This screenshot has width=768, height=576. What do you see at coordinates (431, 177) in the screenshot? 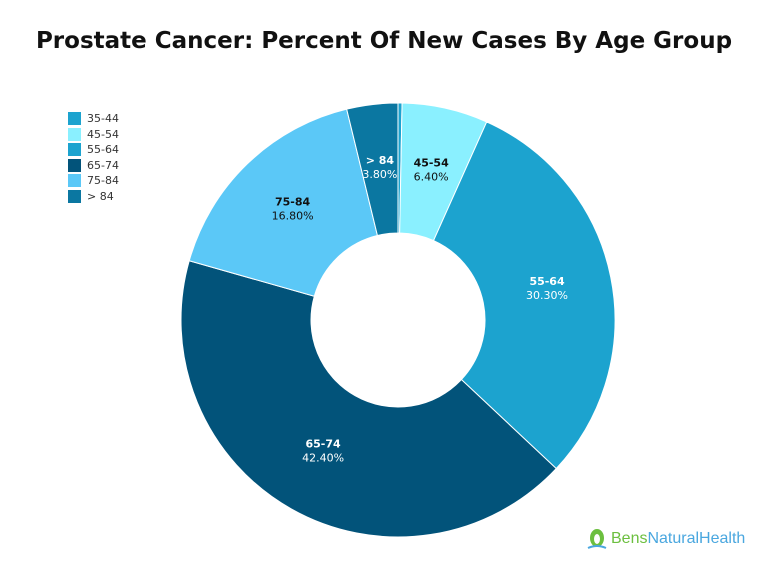
I see `slice-value: 6.40%` at bounding box center [431, 177].